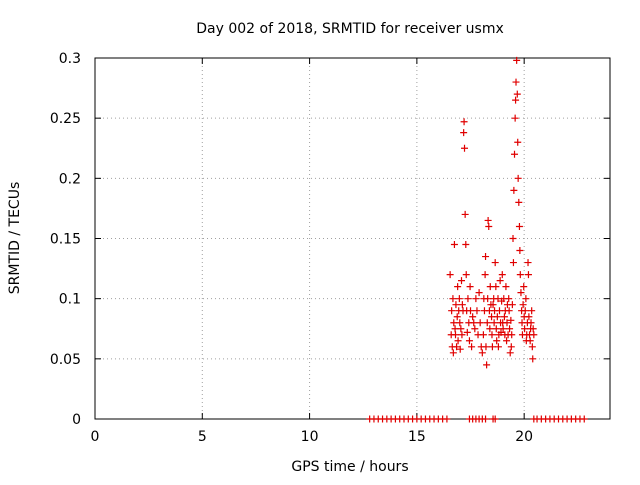 This screenshot has width=640, height=485. I want to click on x-tick-labels: 0 5 10 15 20, so click(312, 437).